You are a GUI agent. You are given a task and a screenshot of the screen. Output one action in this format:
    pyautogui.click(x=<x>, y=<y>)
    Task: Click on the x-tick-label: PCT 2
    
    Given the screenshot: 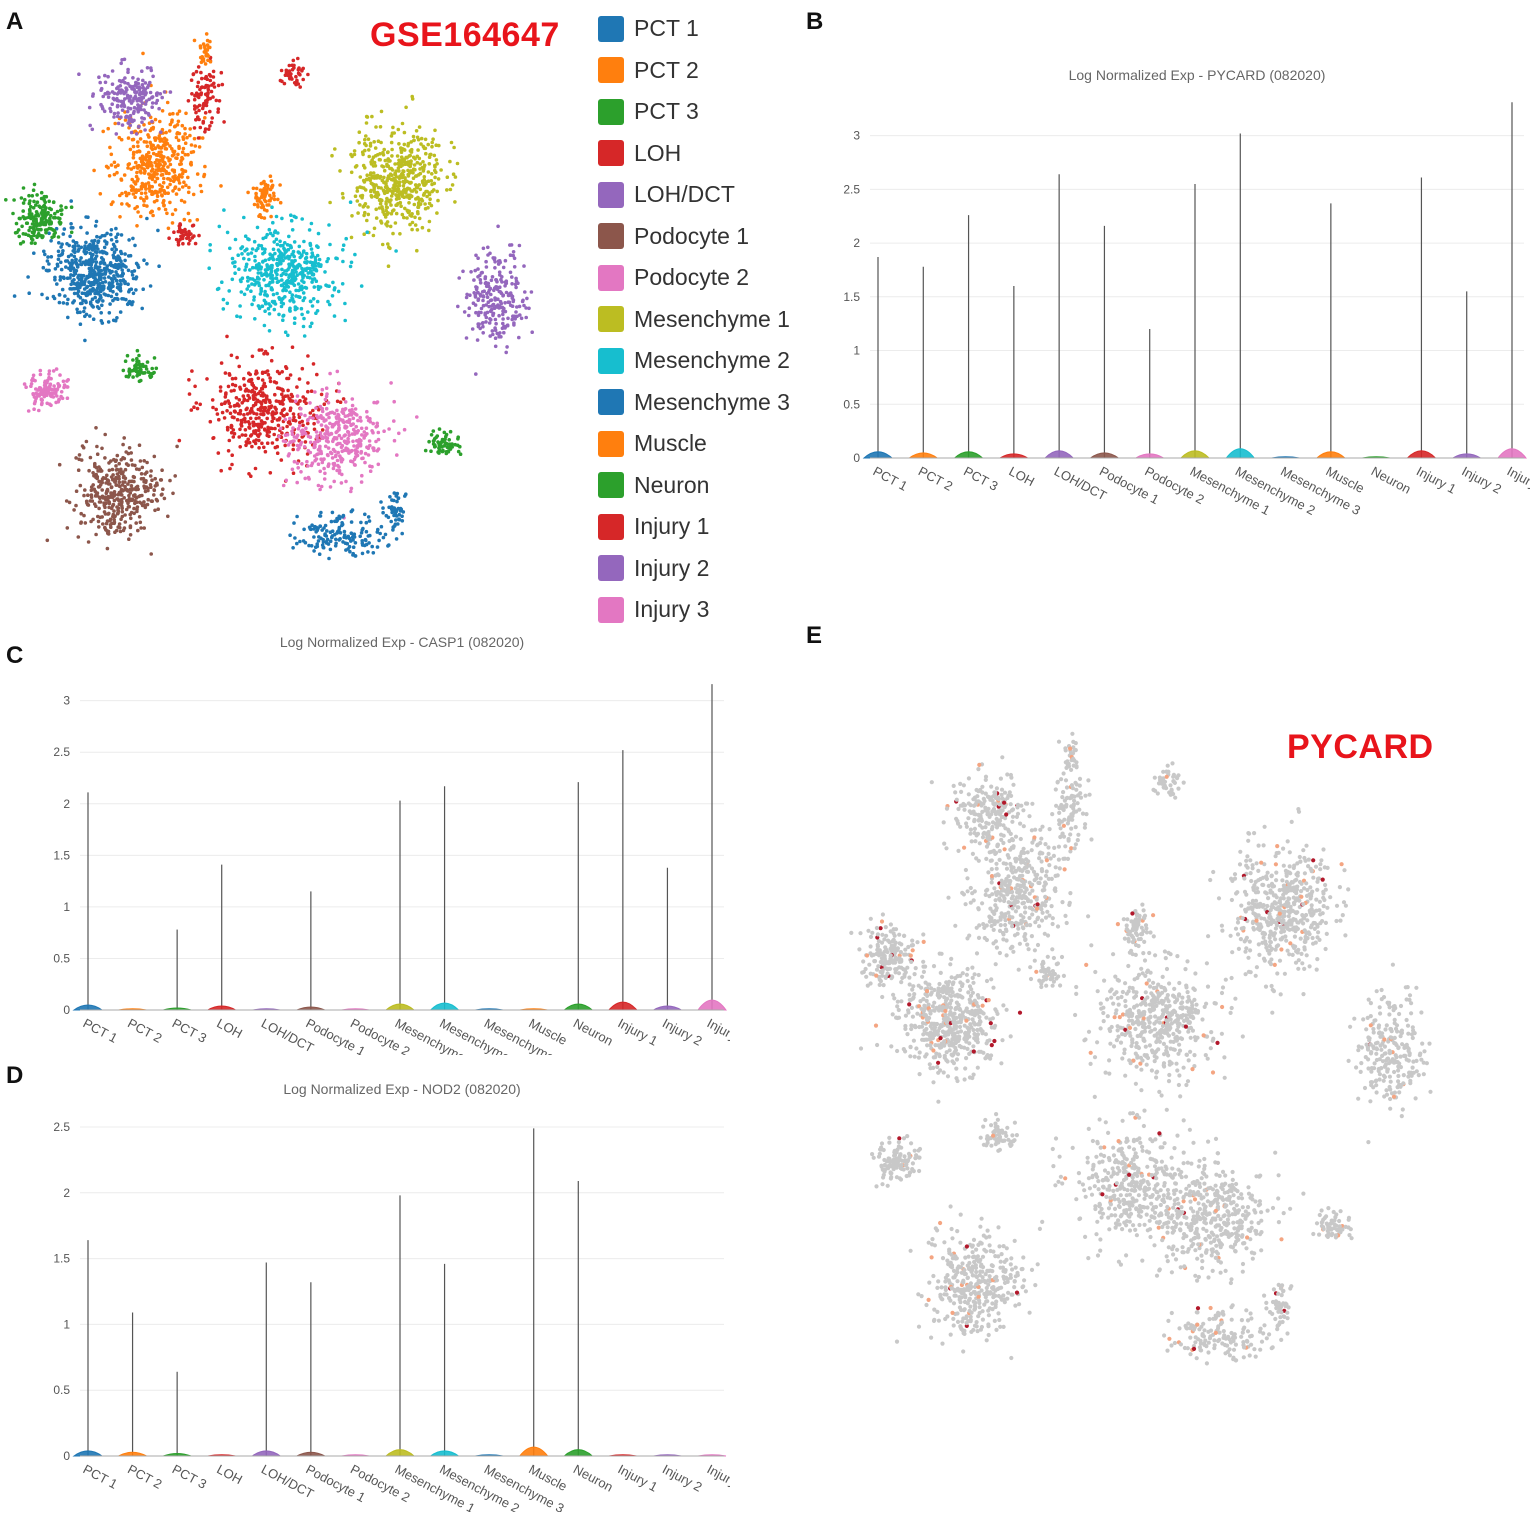 What is the action you would take?
    pyautogui.click(x=144, y=1476)
    